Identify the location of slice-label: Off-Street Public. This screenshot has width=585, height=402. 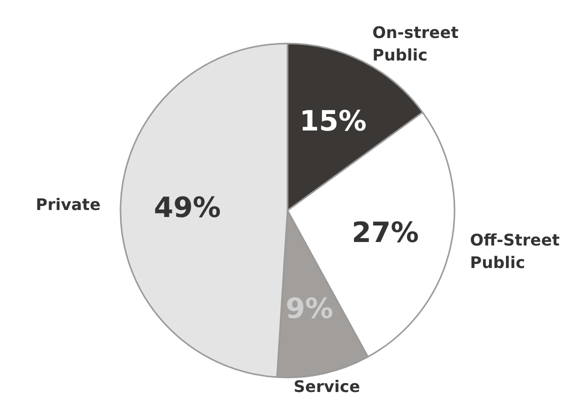
(515, 251).